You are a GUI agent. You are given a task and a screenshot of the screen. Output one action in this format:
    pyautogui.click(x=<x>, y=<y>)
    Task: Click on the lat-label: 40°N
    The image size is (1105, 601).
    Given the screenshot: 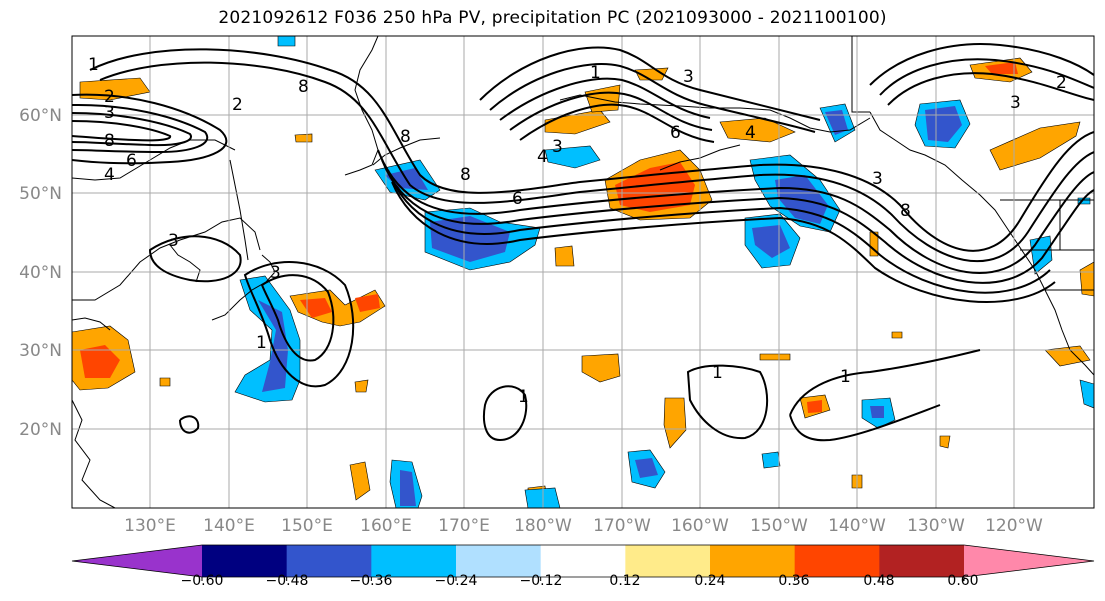 What is the action you would take?
    pyautogui.click(x=40, y=273)
    